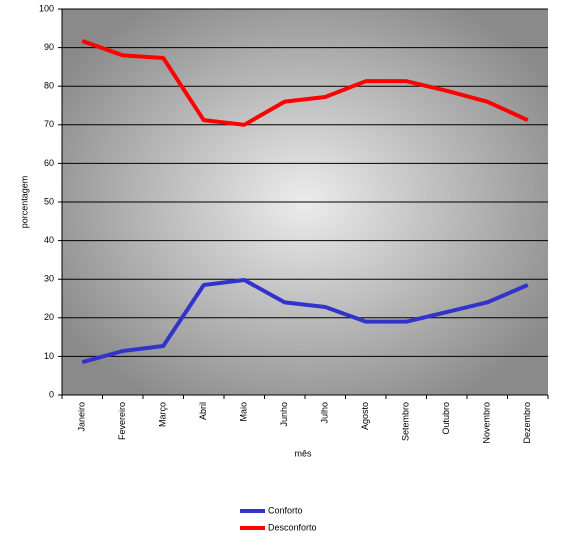 Image resolution: width=575 pixels, height=537 pixels. What do you see at coordinates (49, 201) in the screenshot?
I see `y-tick-label: 50` at bounding box center [49, 201].